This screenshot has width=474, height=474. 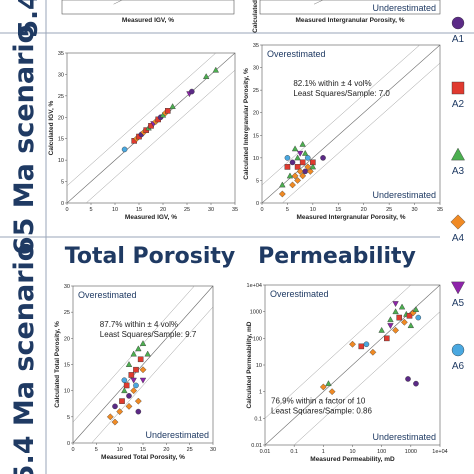 What do you see at coordinates (458, 154) in the screenshot?
I see `legend-marker` at bounding box center [458, 154].